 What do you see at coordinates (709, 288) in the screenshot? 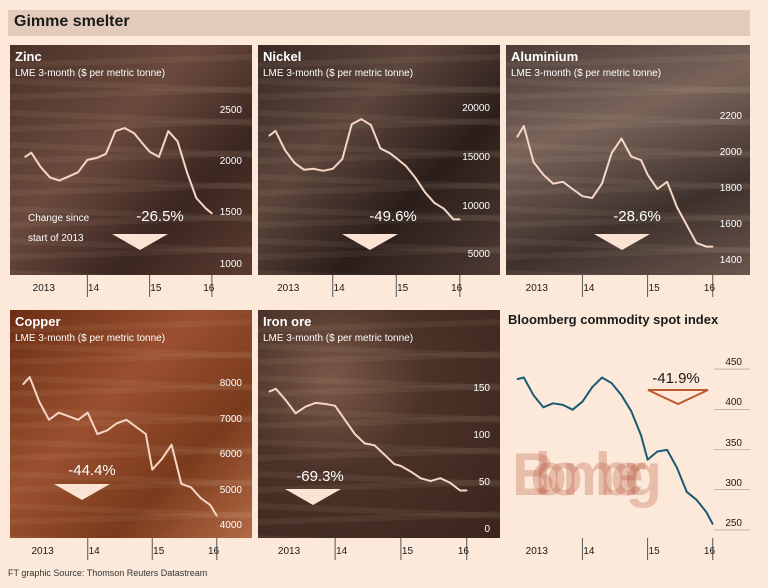
I see `x-tick-label: 16` at bounding box center [709, 288].